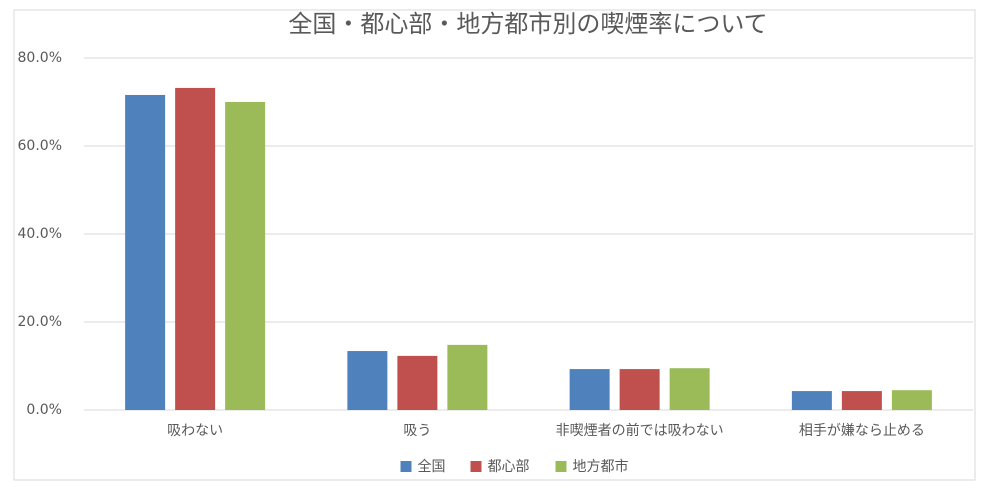  I want to click on y-tick-label: 0.0%, so click(44, 410).